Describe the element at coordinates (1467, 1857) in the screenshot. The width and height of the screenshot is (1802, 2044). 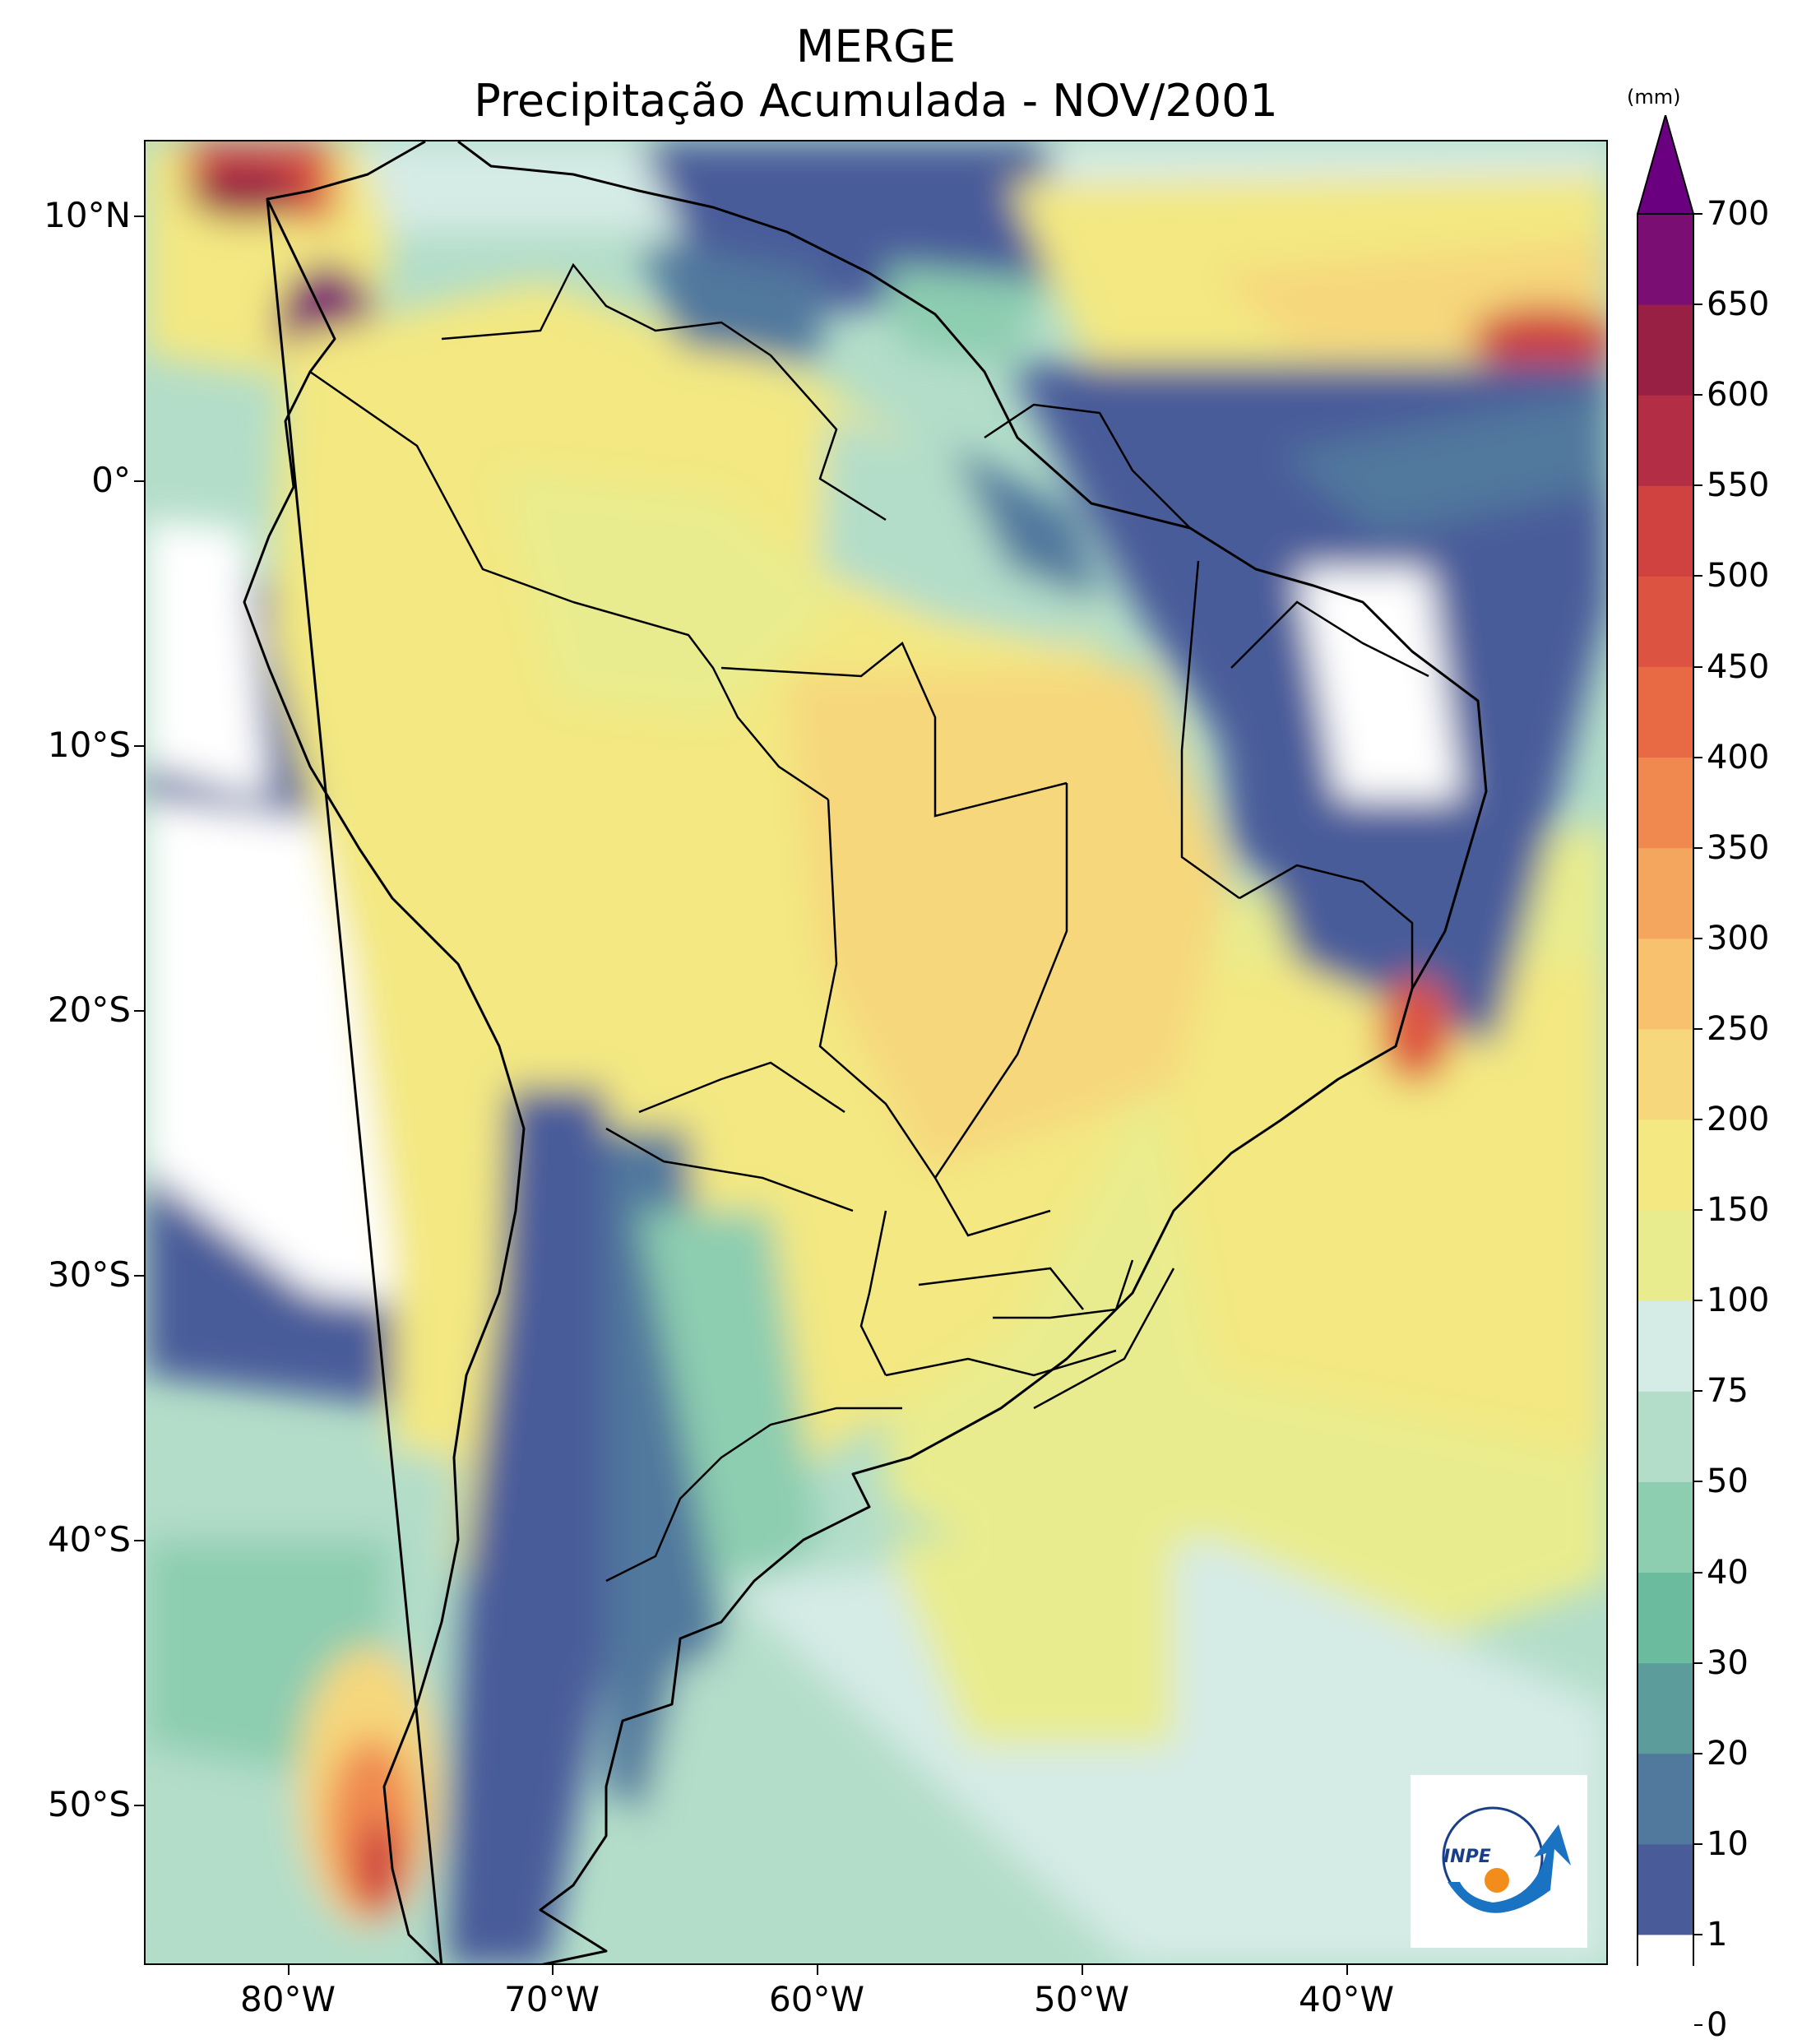
I see `inpe-logo-text: INPE` at that location.